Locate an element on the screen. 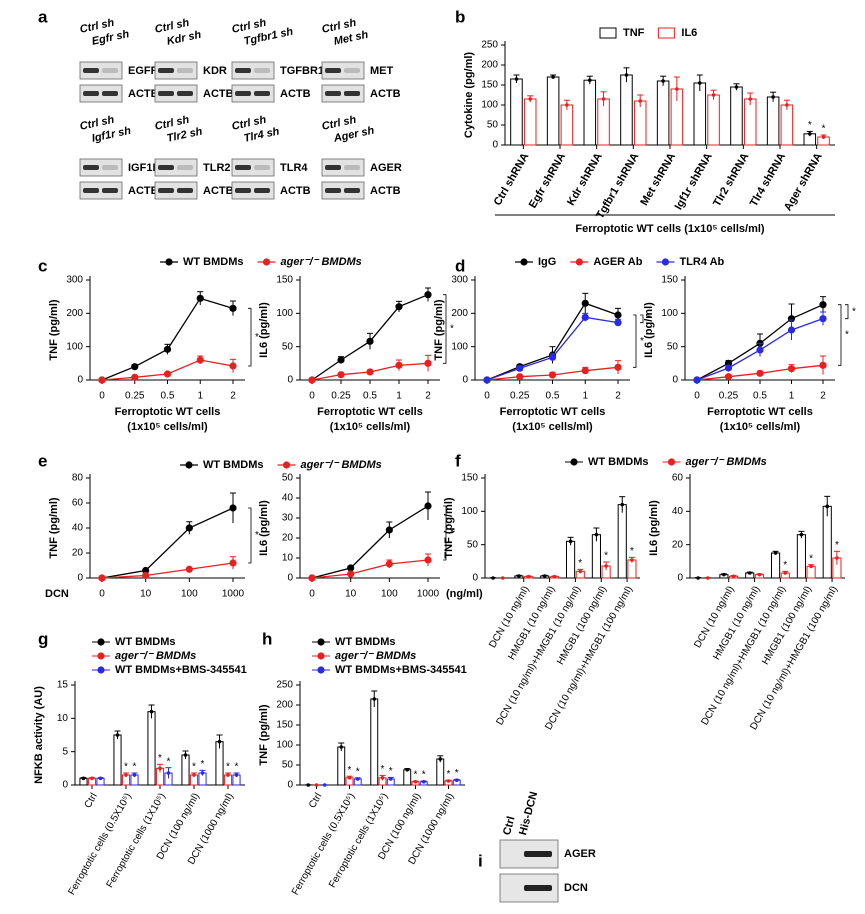 The height and width of the screenshot is (914, 865). y-tick-label: 20 is located at coordinates (678, 544).